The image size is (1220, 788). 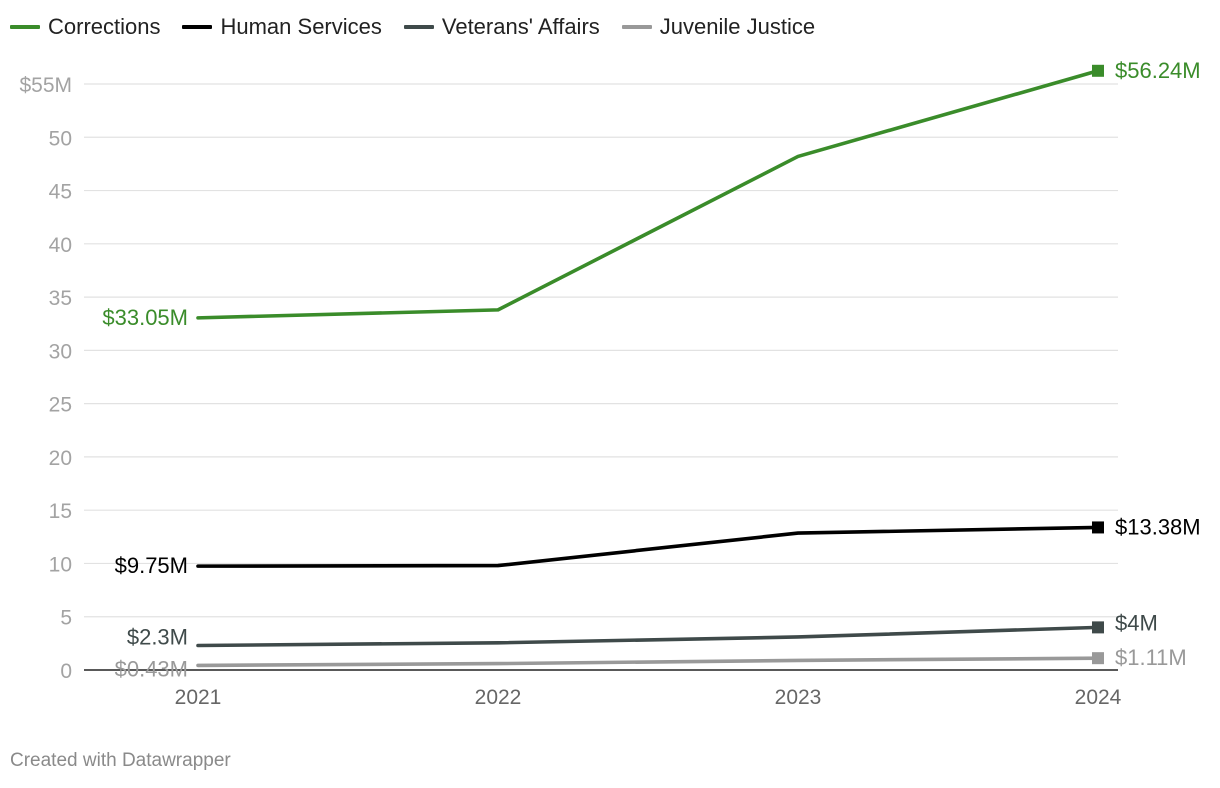 I want to click on y-tick-label: 15, so click(x=60, y=511).